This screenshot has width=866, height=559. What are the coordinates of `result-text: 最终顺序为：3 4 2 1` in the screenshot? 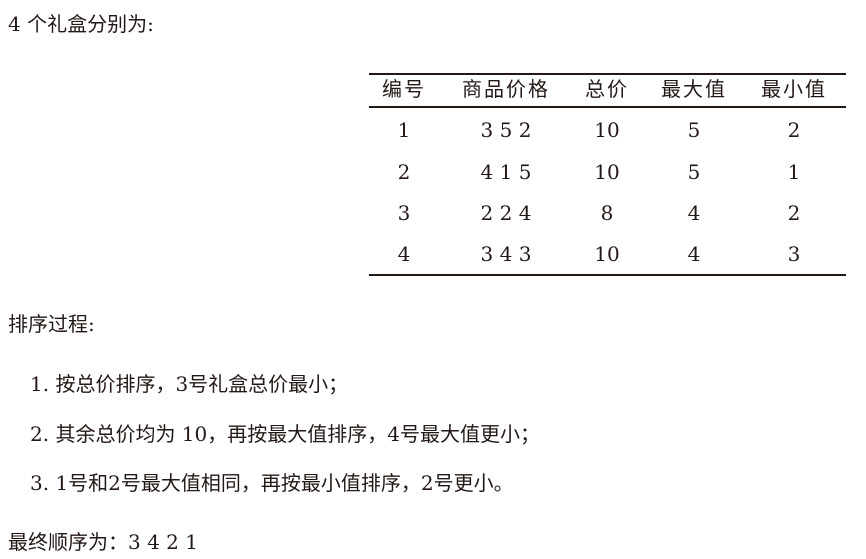 It's located at (103, 542).